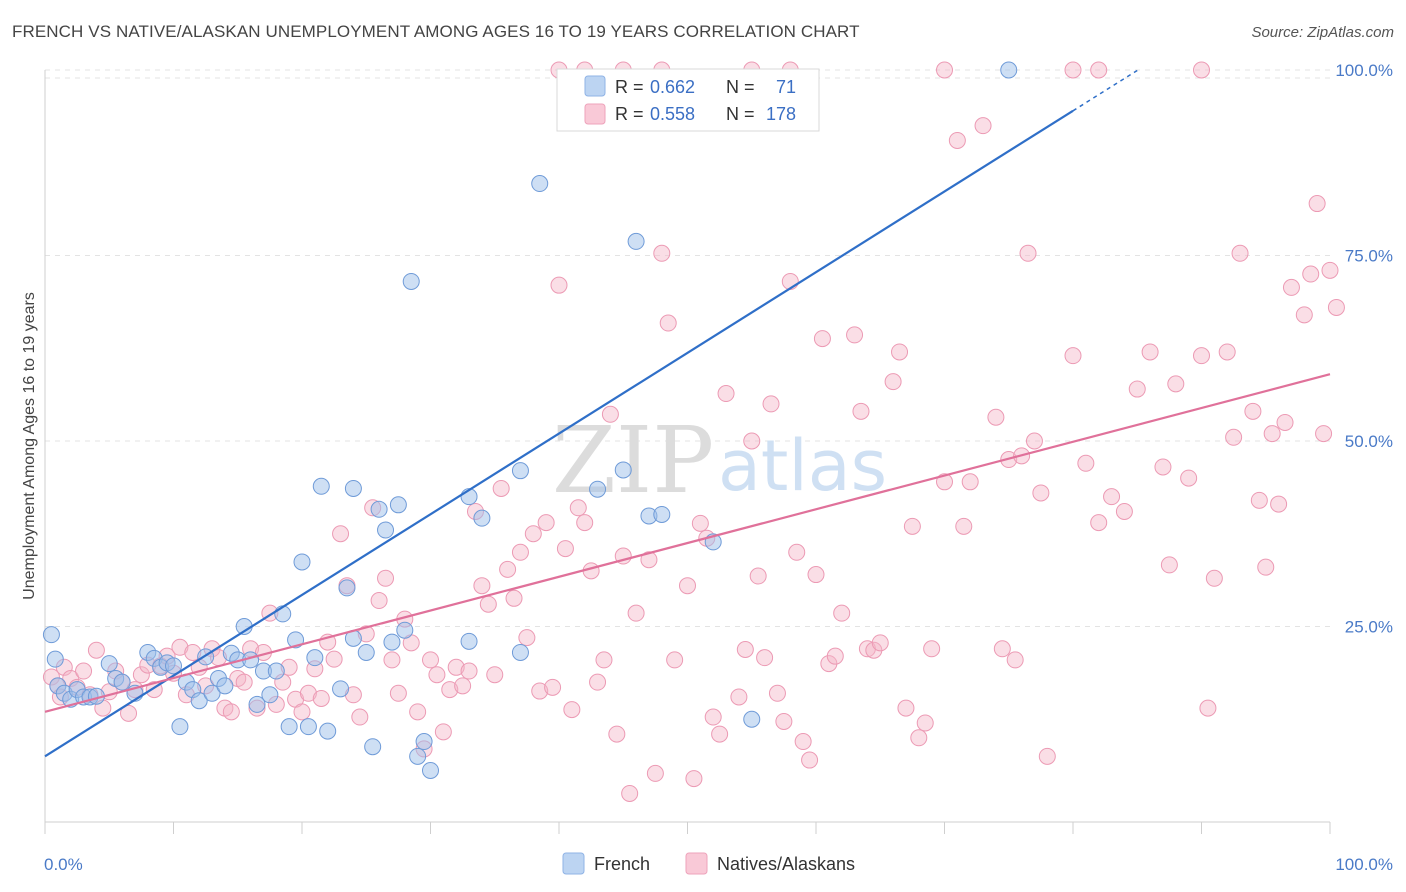  Describe the element at coordinates (696, 863) in the screenshot. I see `legend-natives-swatch` at that location.